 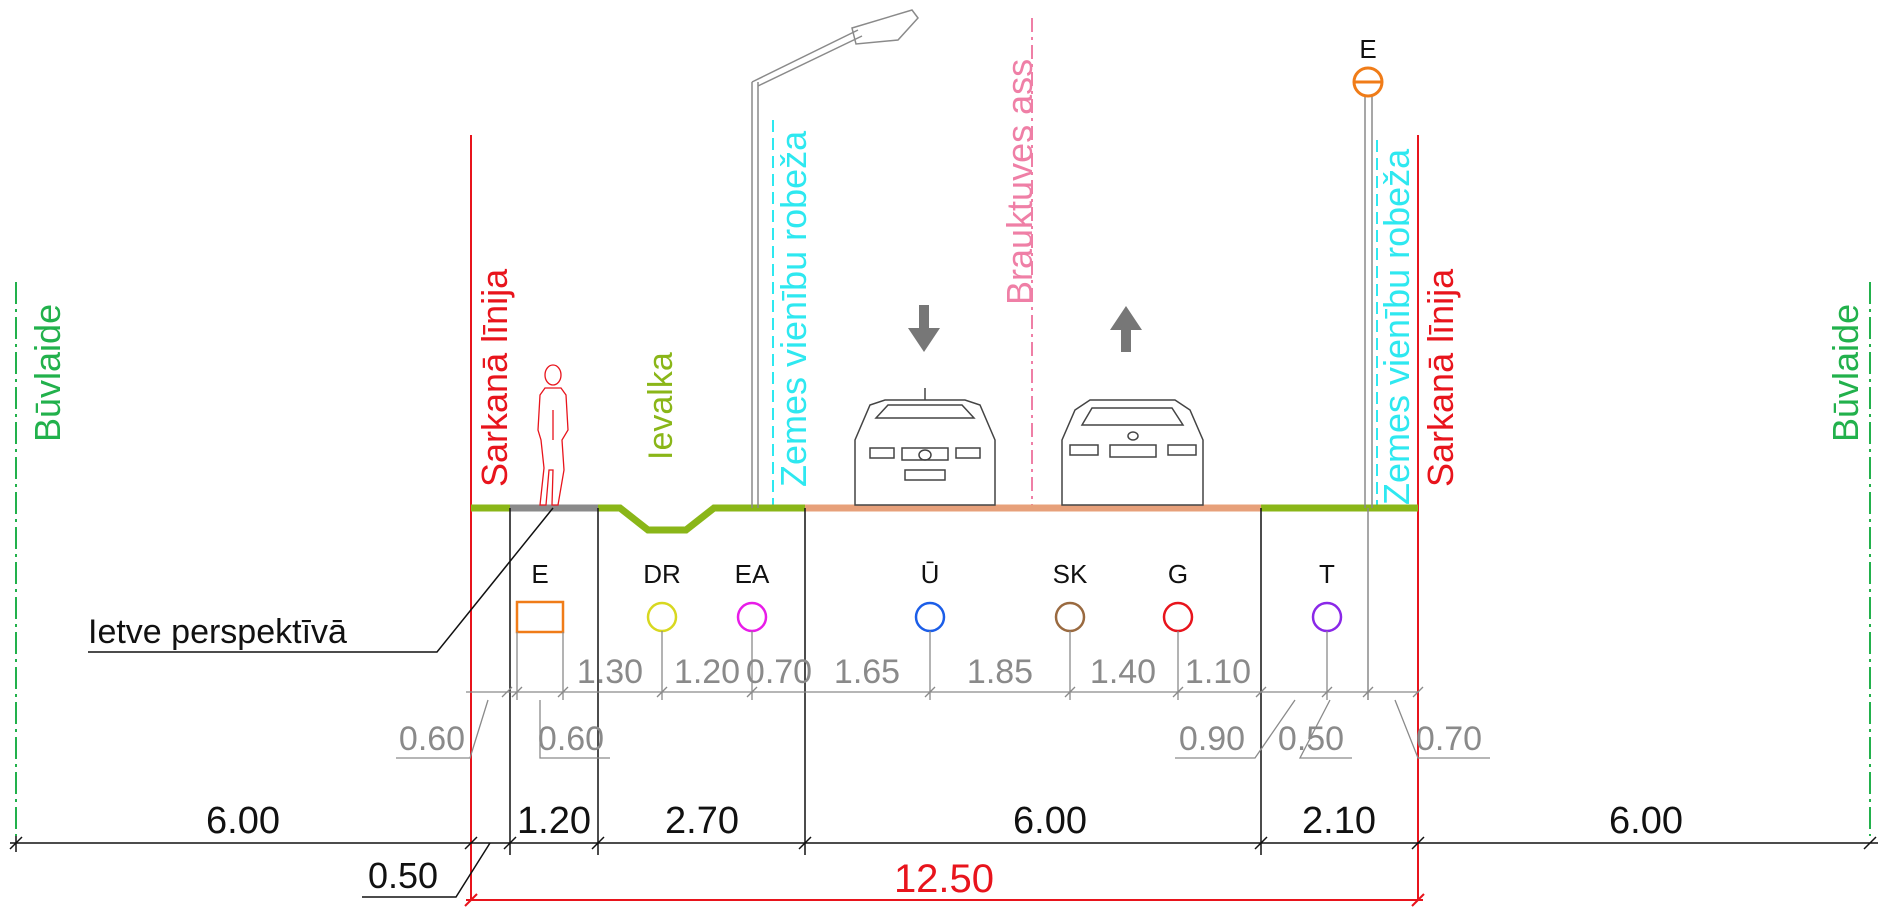 What do you see at coordinates (1212, 739) in the screenshot?
I see `offset-bottom-3: 0.90` at bounding box center [1212, 739].